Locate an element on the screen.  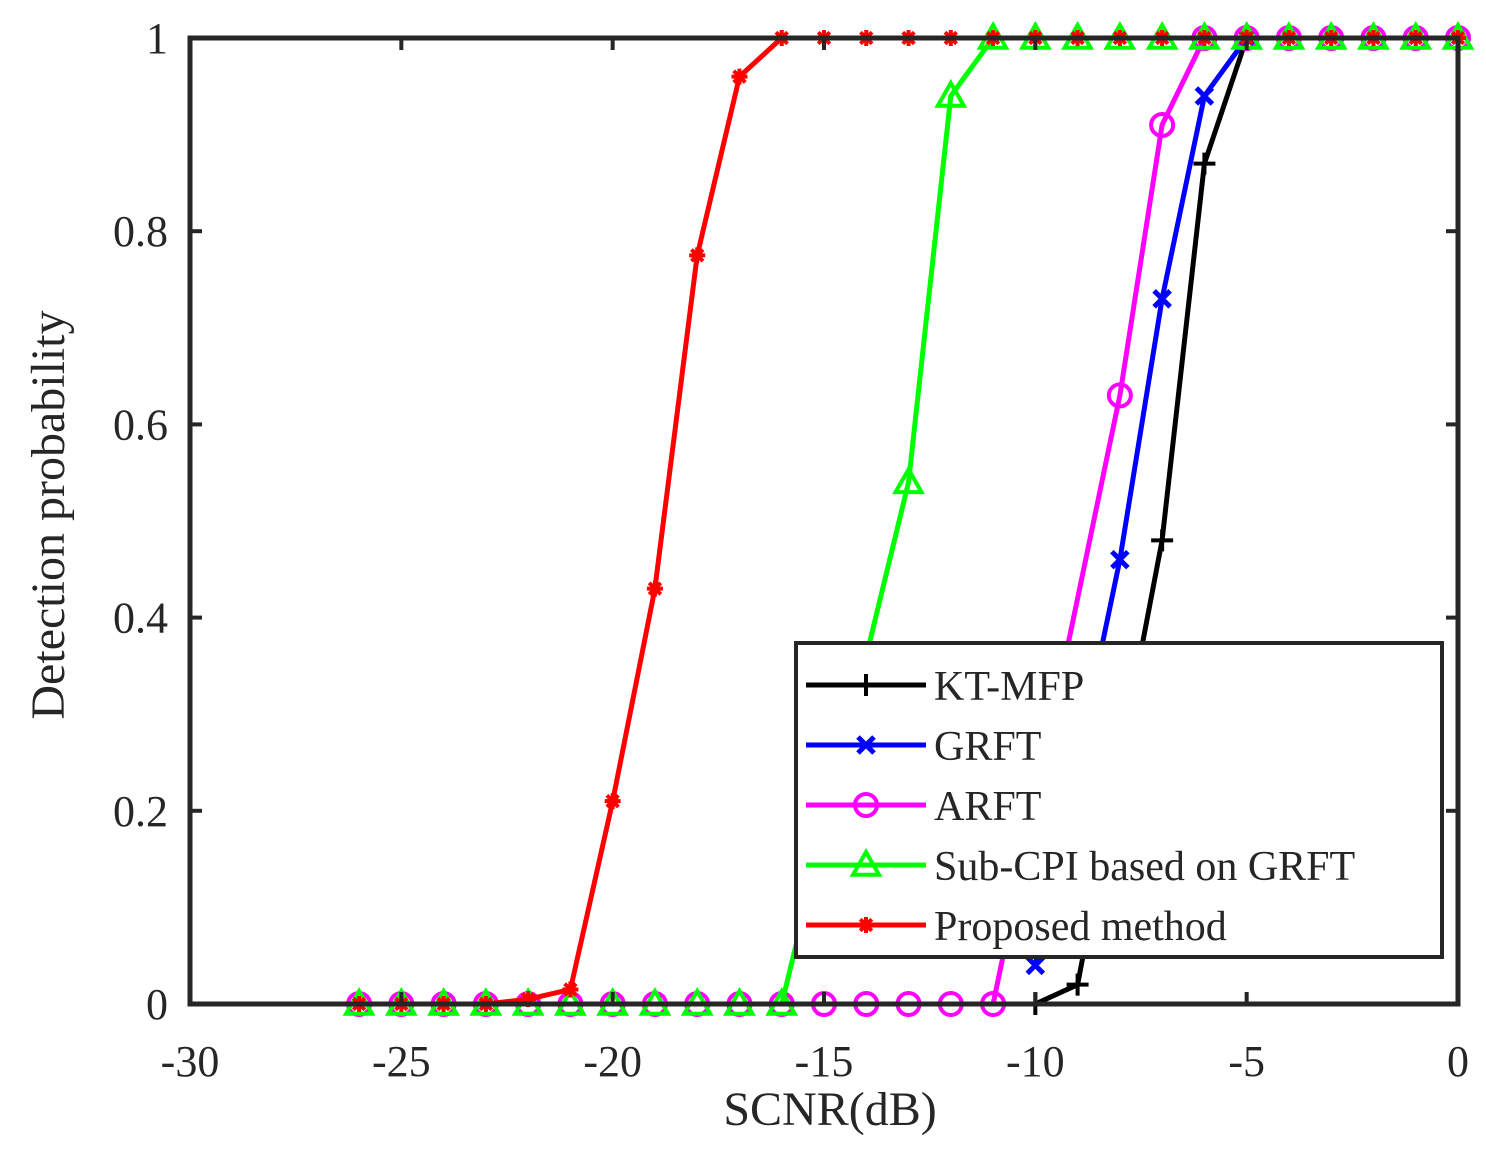
x-tick-label: -5 is located at coordinates (1246, 1061).